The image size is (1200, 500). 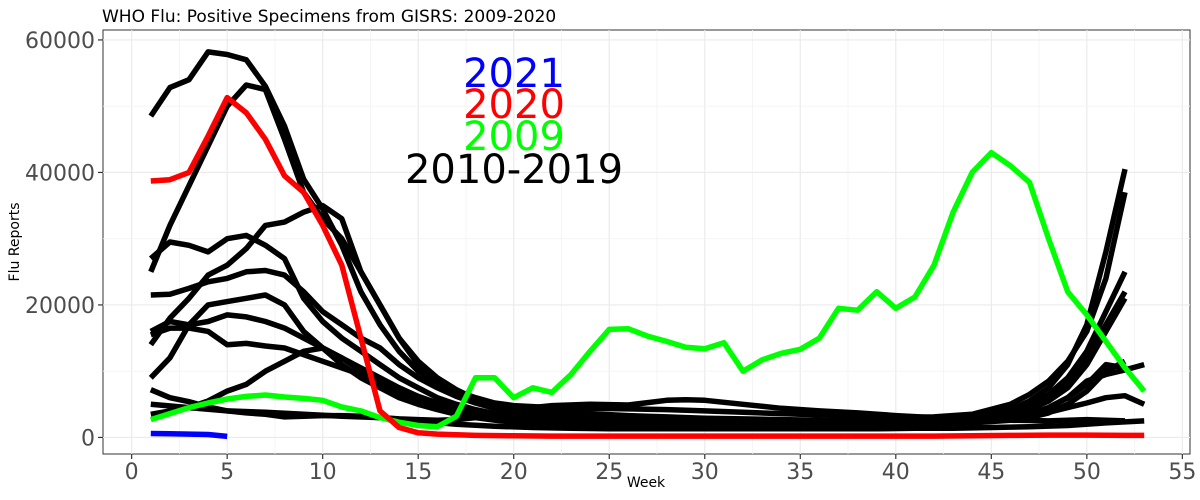 I want to click on series-line-2010-2019-k, so click(x=647, y=416).